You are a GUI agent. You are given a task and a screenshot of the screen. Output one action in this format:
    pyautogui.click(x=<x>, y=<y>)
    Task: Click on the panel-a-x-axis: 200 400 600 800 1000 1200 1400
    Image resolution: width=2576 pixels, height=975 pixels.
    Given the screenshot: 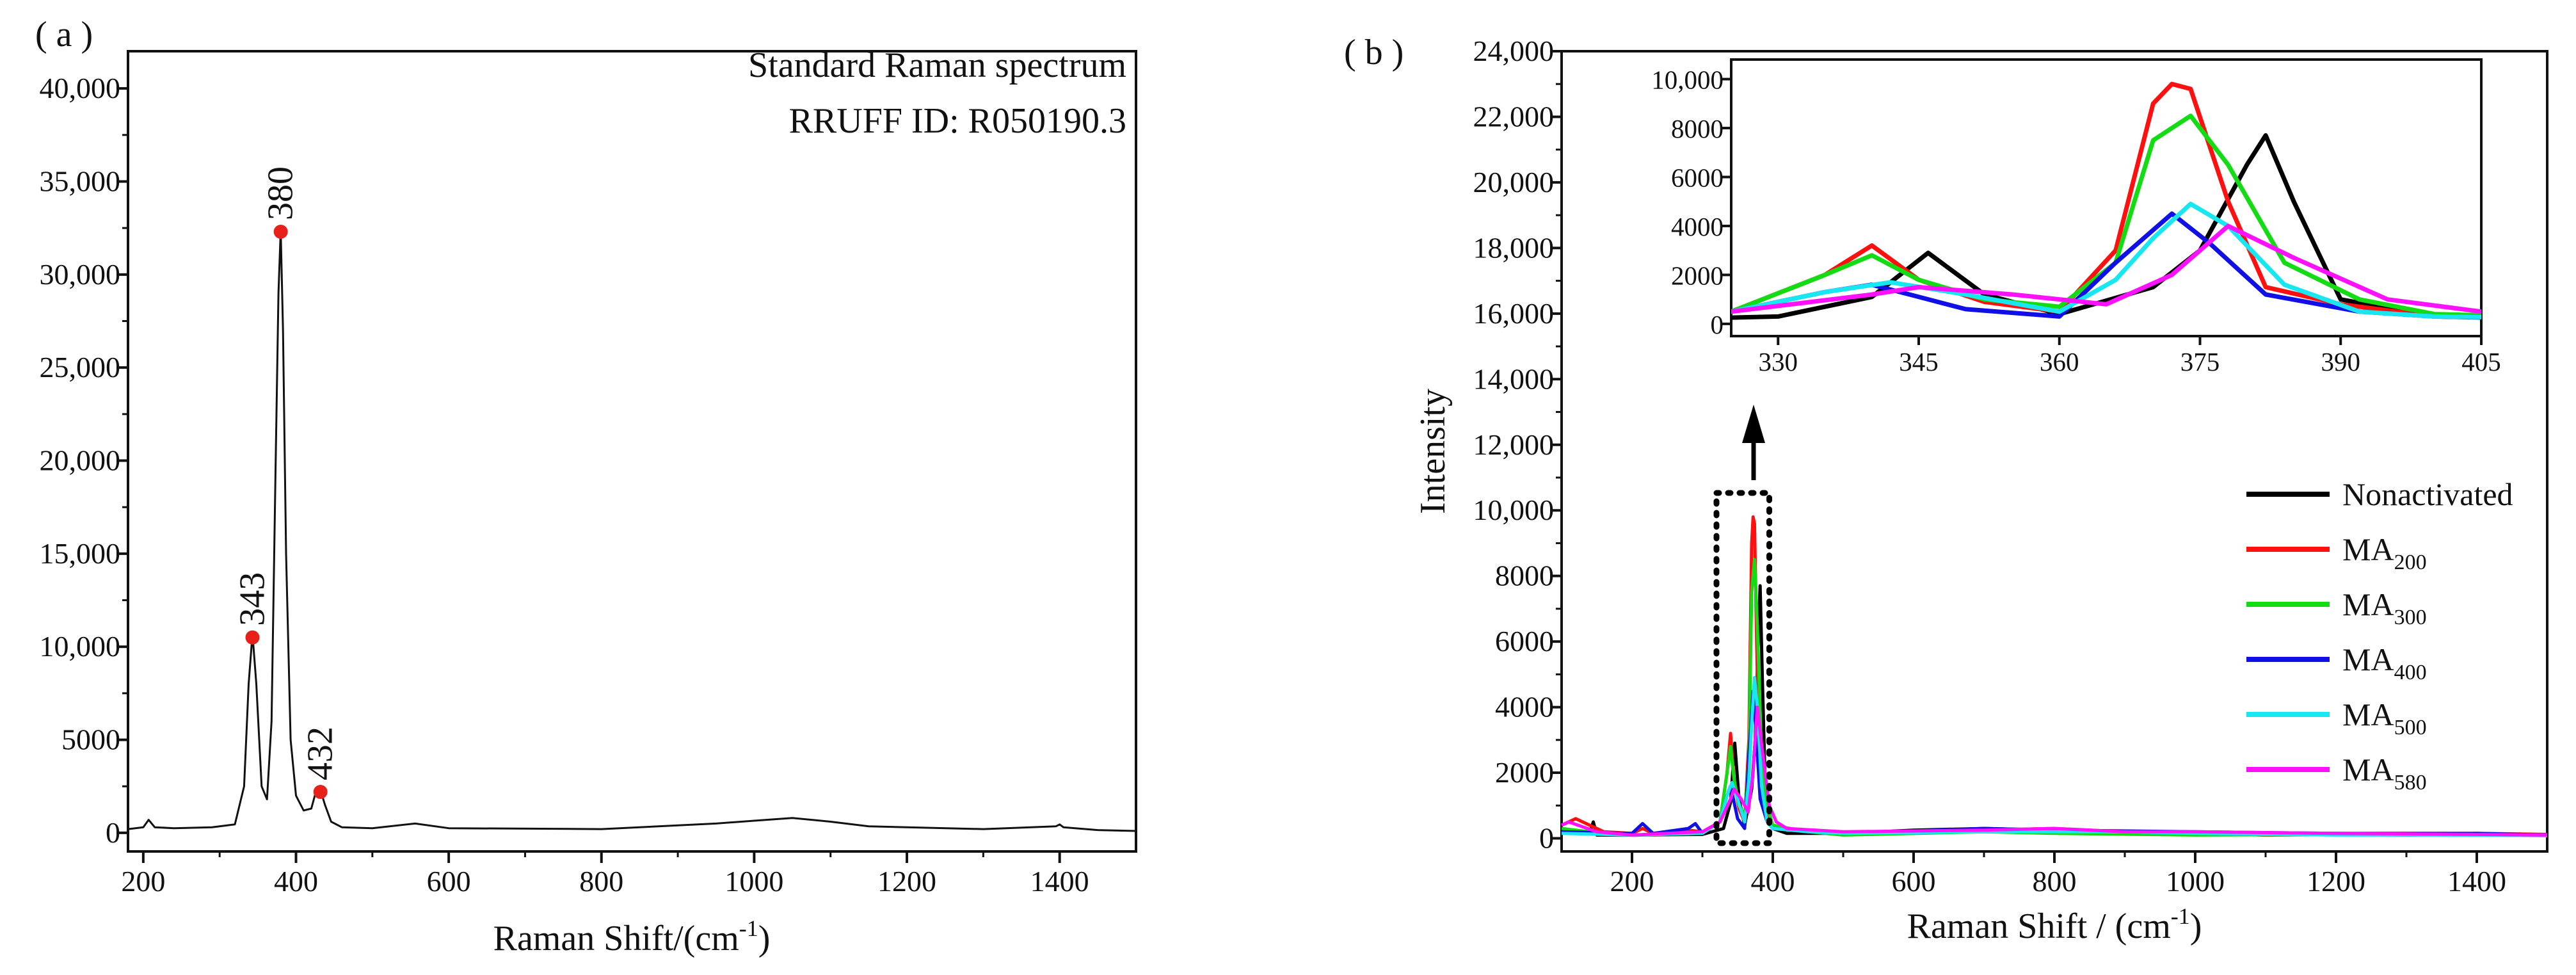 What is the action you would take?
    pyautogui.click(x=605, y=874)
    